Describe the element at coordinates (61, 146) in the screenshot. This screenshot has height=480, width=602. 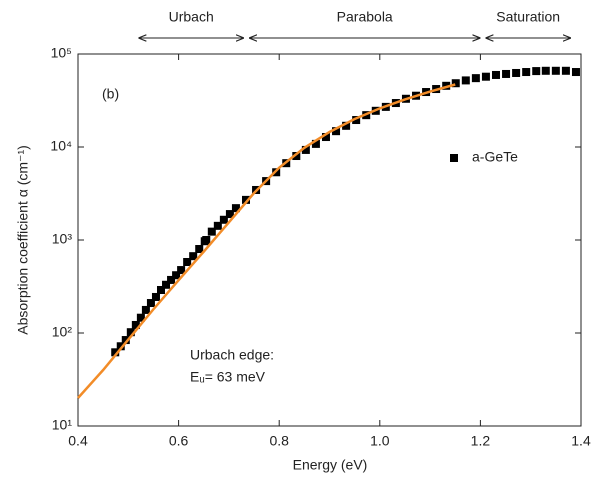
I see `y-tick-label: 10⁴` at that location.